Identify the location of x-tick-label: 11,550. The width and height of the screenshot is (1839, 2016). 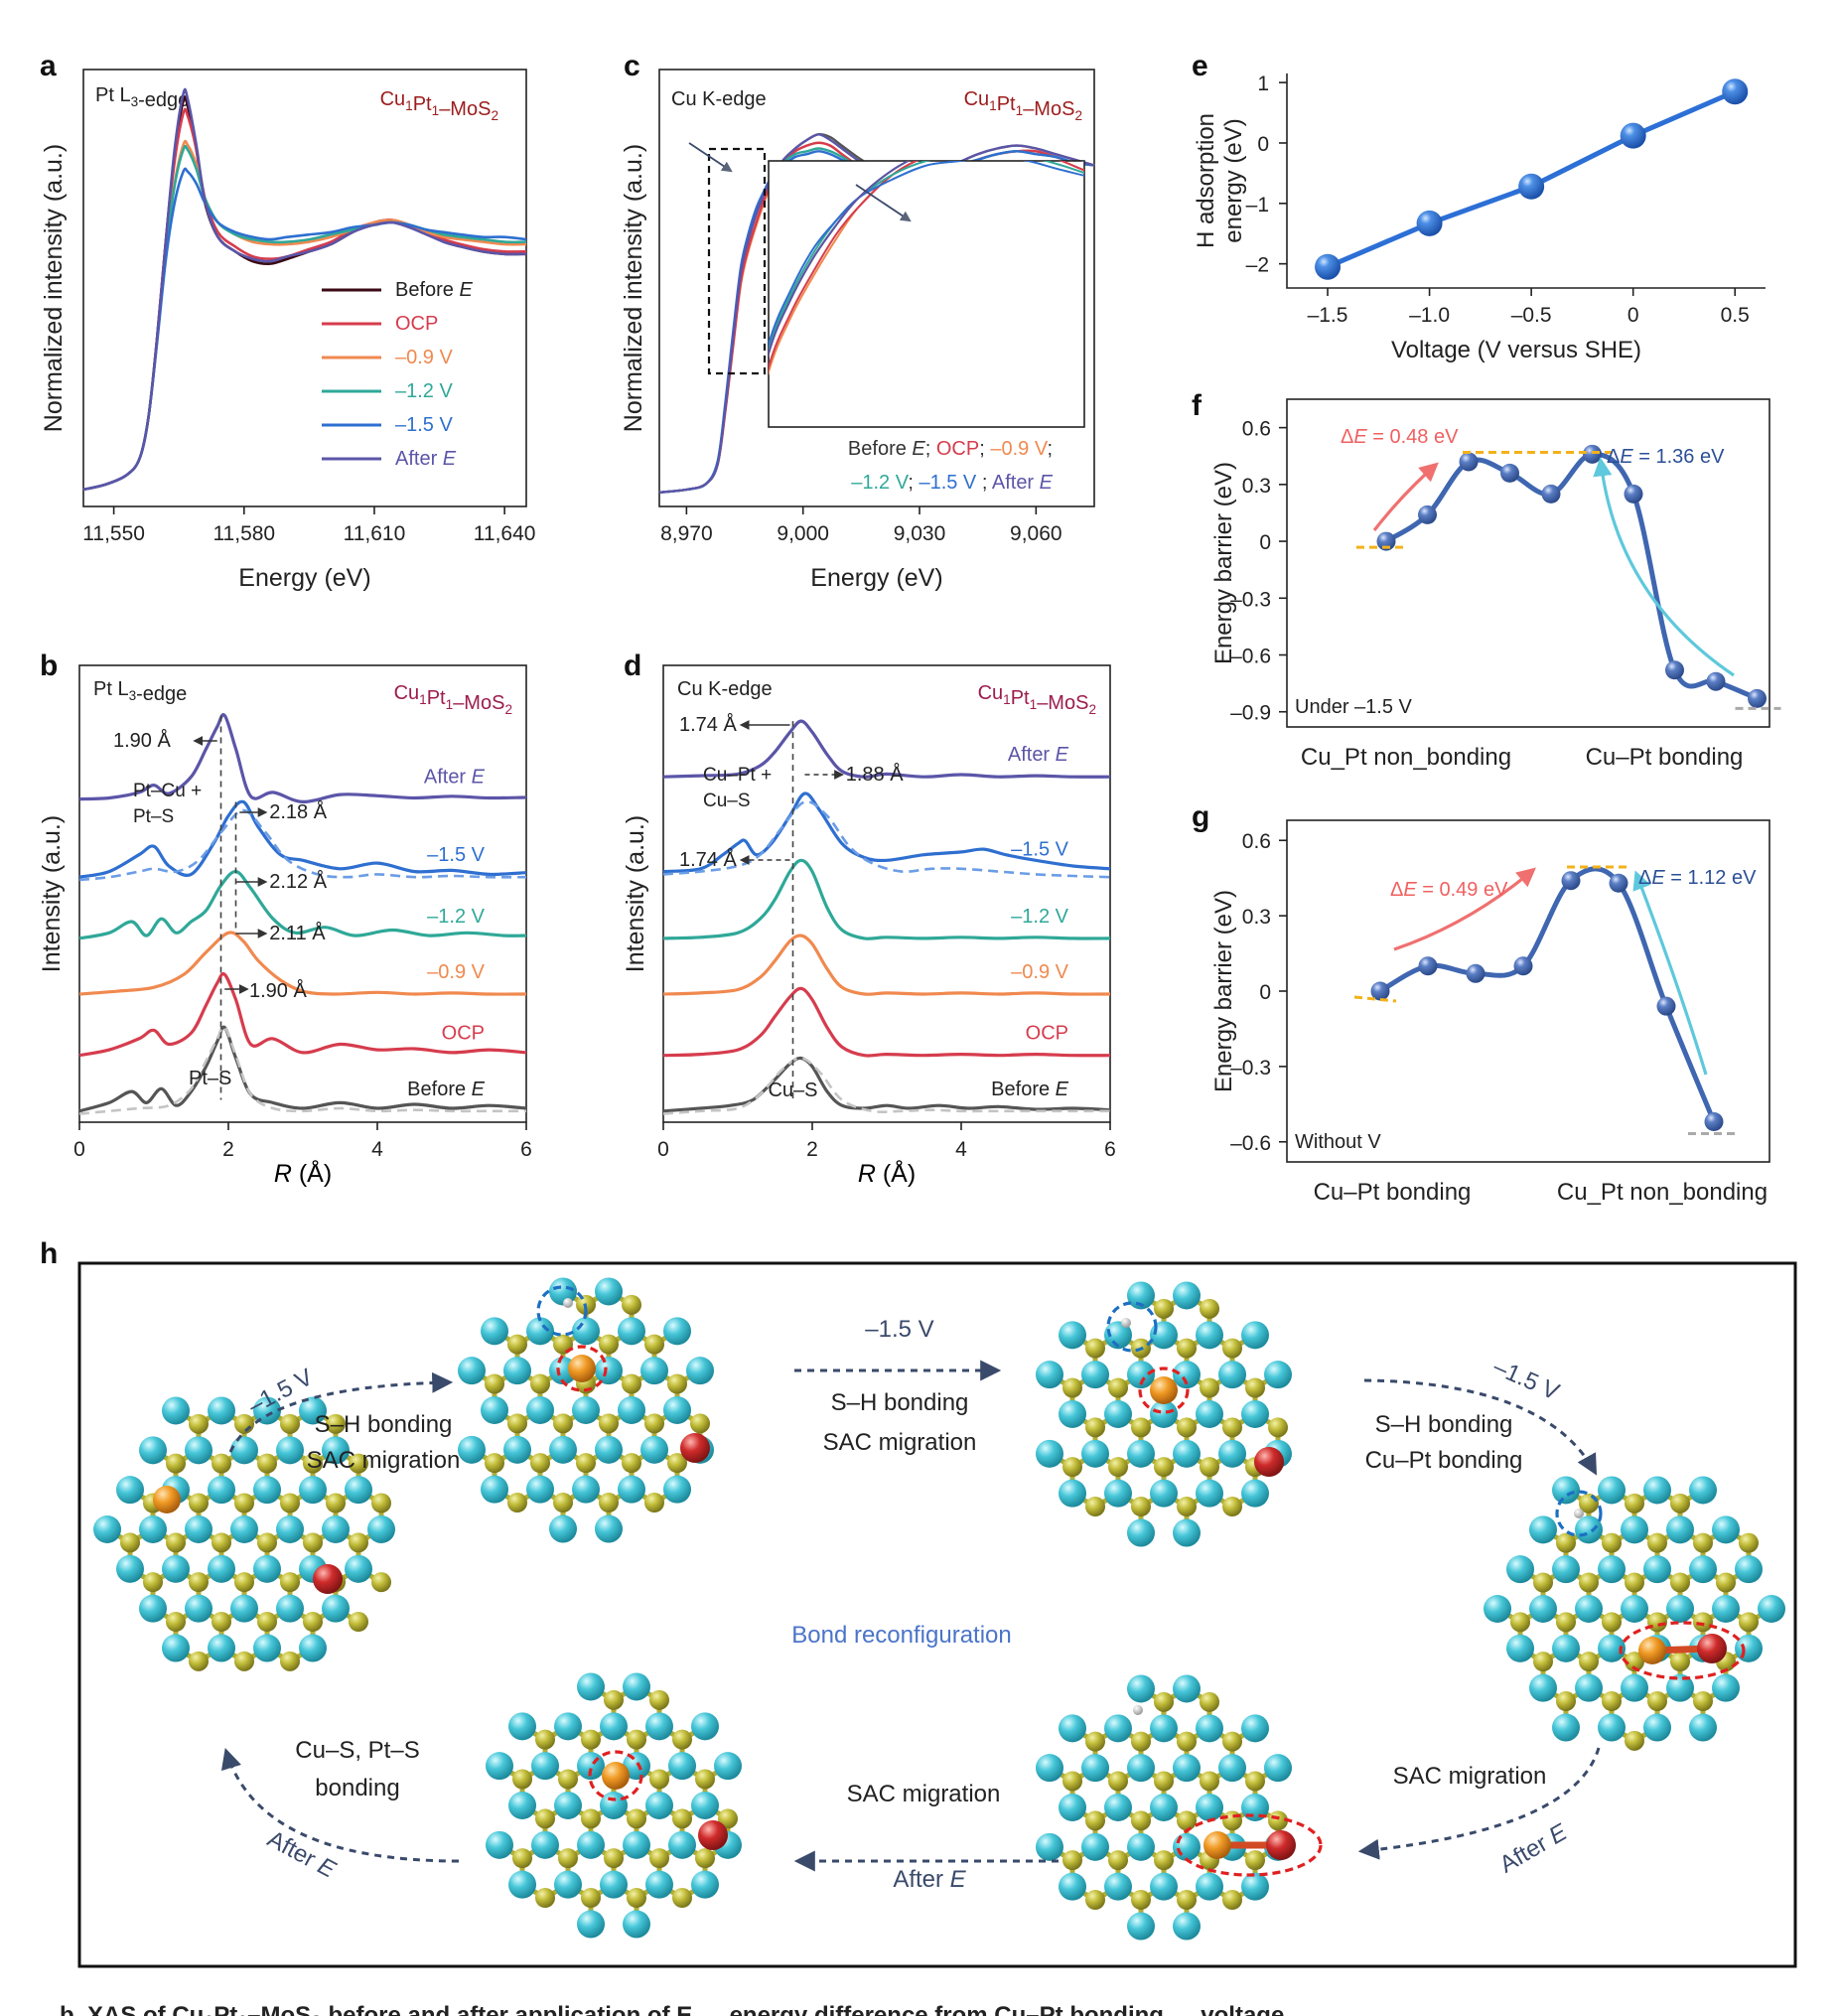
(114, 533).